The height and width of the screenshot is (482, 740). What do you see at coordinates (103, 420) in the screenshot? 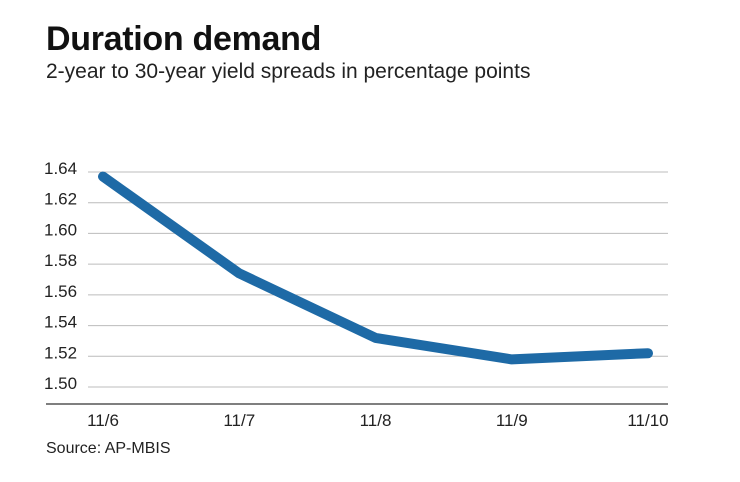
I see `x-tick-label: 11/6` at bounding box center [103, 420].